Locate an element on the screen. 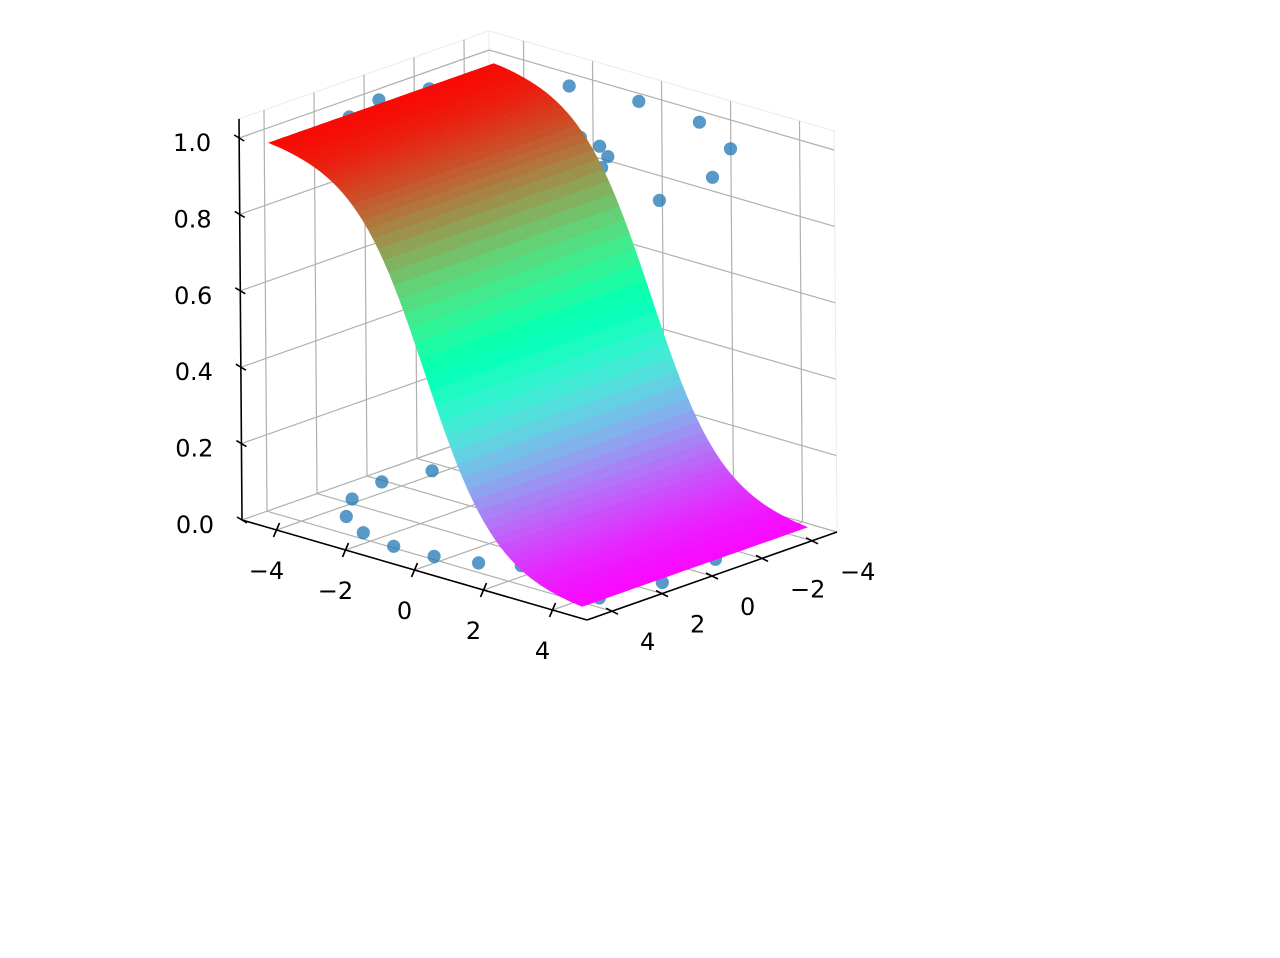 This screenshot has width=1280, height=958. grid-line-back-z is located at coordinates (661, 100).